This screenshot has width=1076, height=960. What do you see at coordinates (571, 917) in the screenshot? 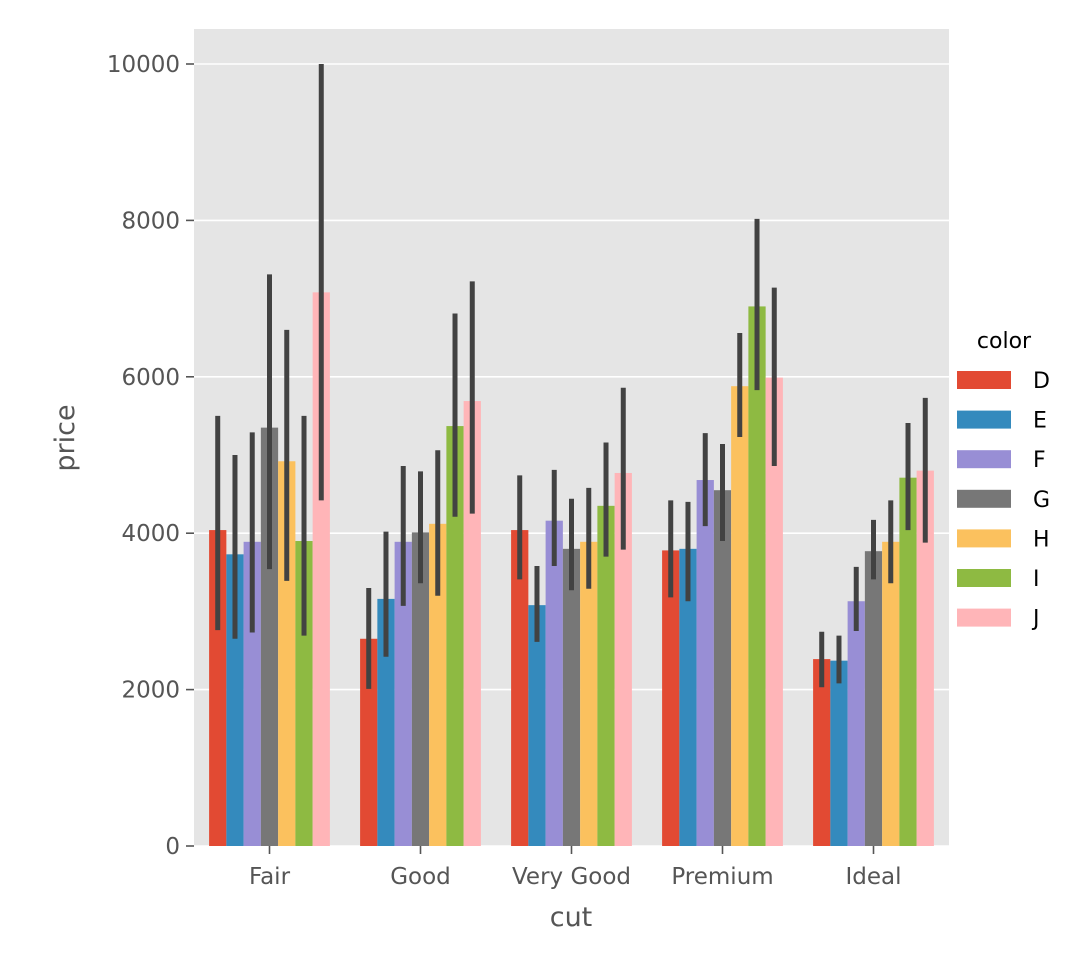
I see `x-axis-label: cut` at bounding box center [571, 917].